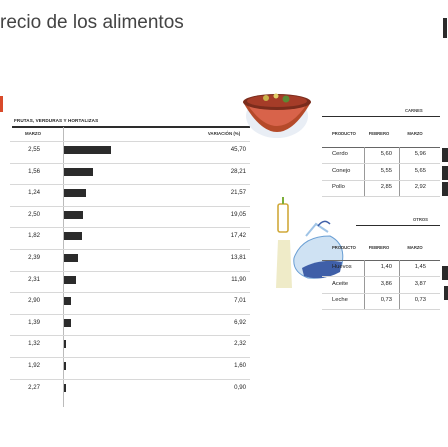 The image size is (448, 447). I want to click on cell-febrero: 2,85, so click(386, 187).